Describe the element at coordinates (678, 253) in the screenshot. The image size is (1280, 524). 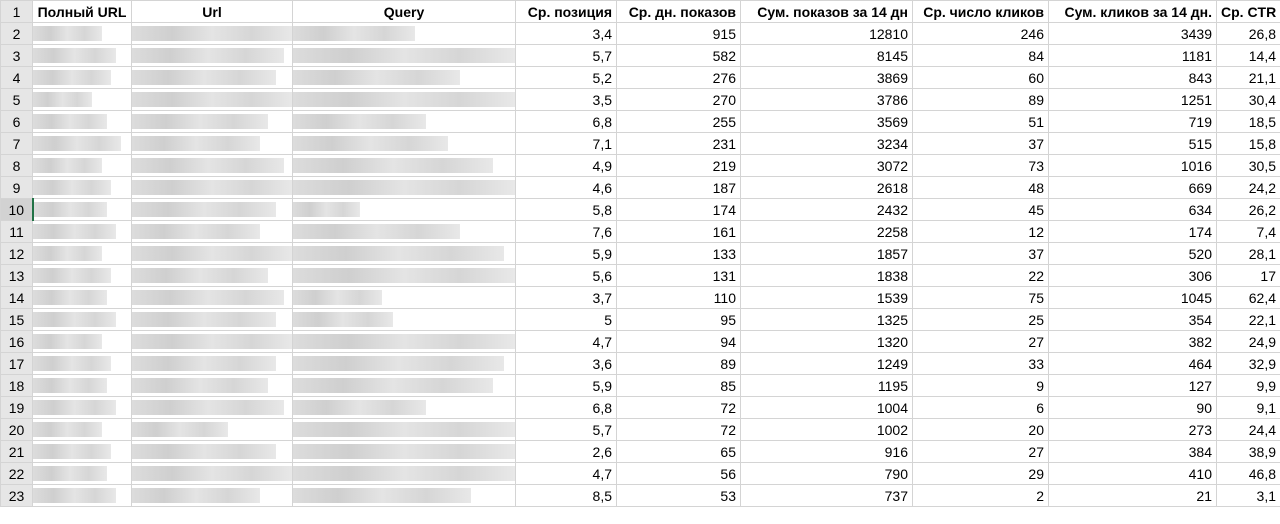
I see `cell-avg-daily-impressions: 133` at that location.